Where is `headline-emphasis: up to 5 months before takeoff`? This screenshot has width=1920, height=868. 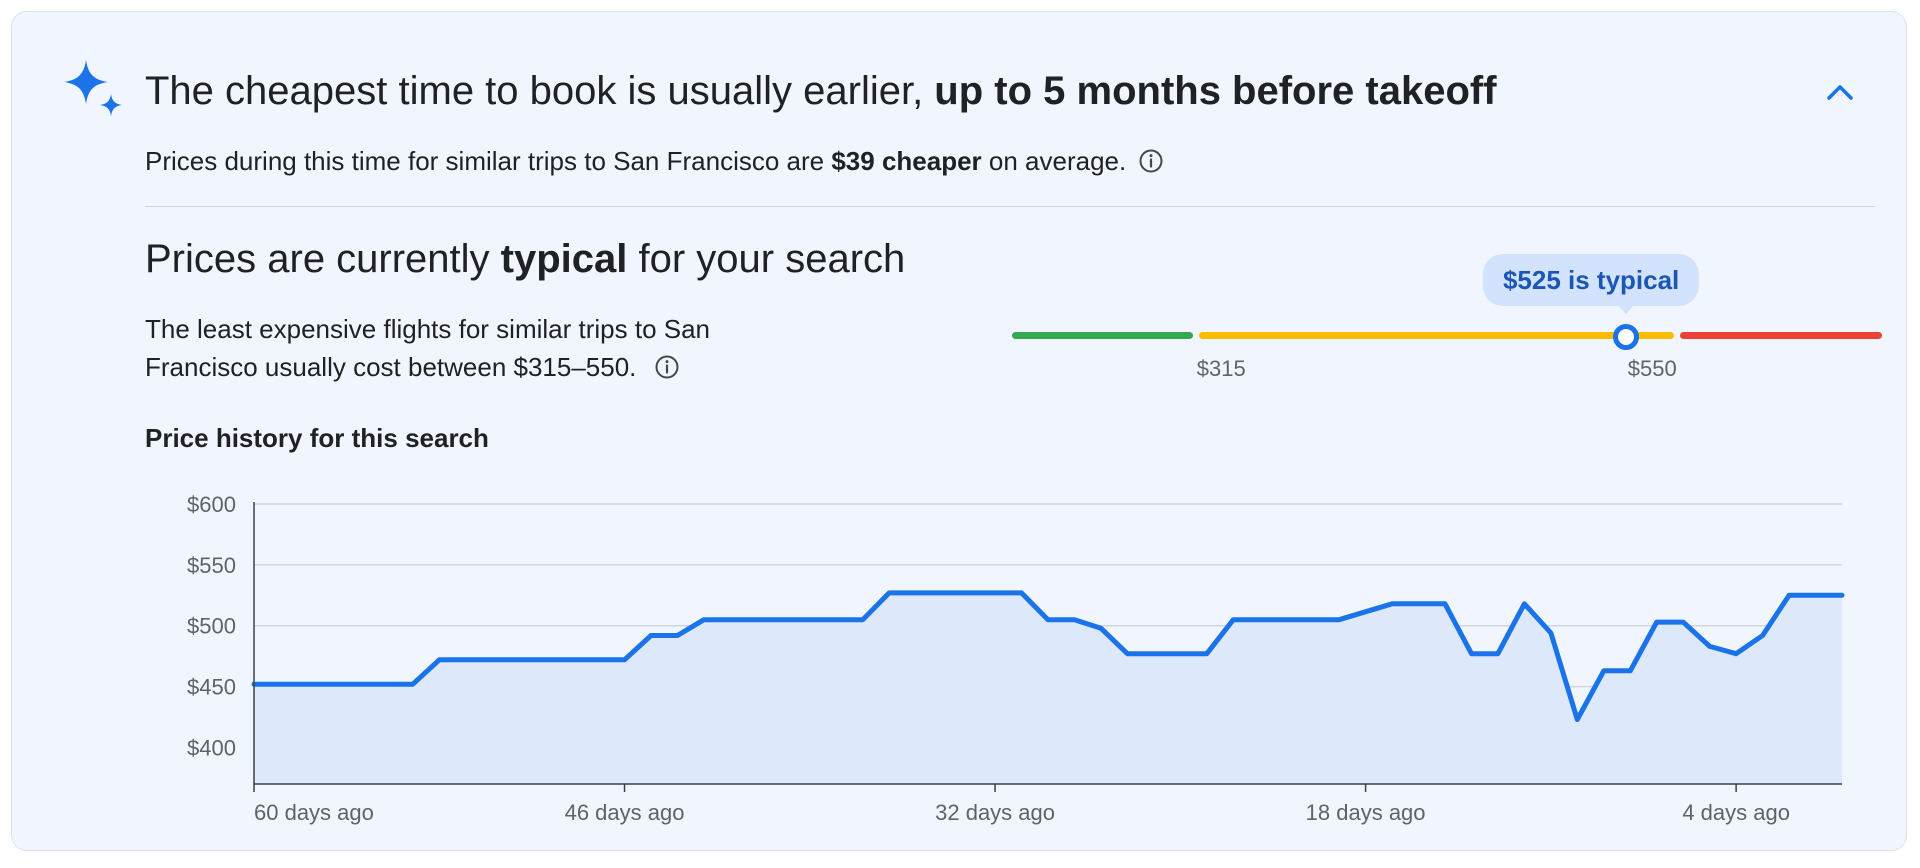 headline-emphasis: up to 5 months before takeoff is located at coordinates (1215, 91).